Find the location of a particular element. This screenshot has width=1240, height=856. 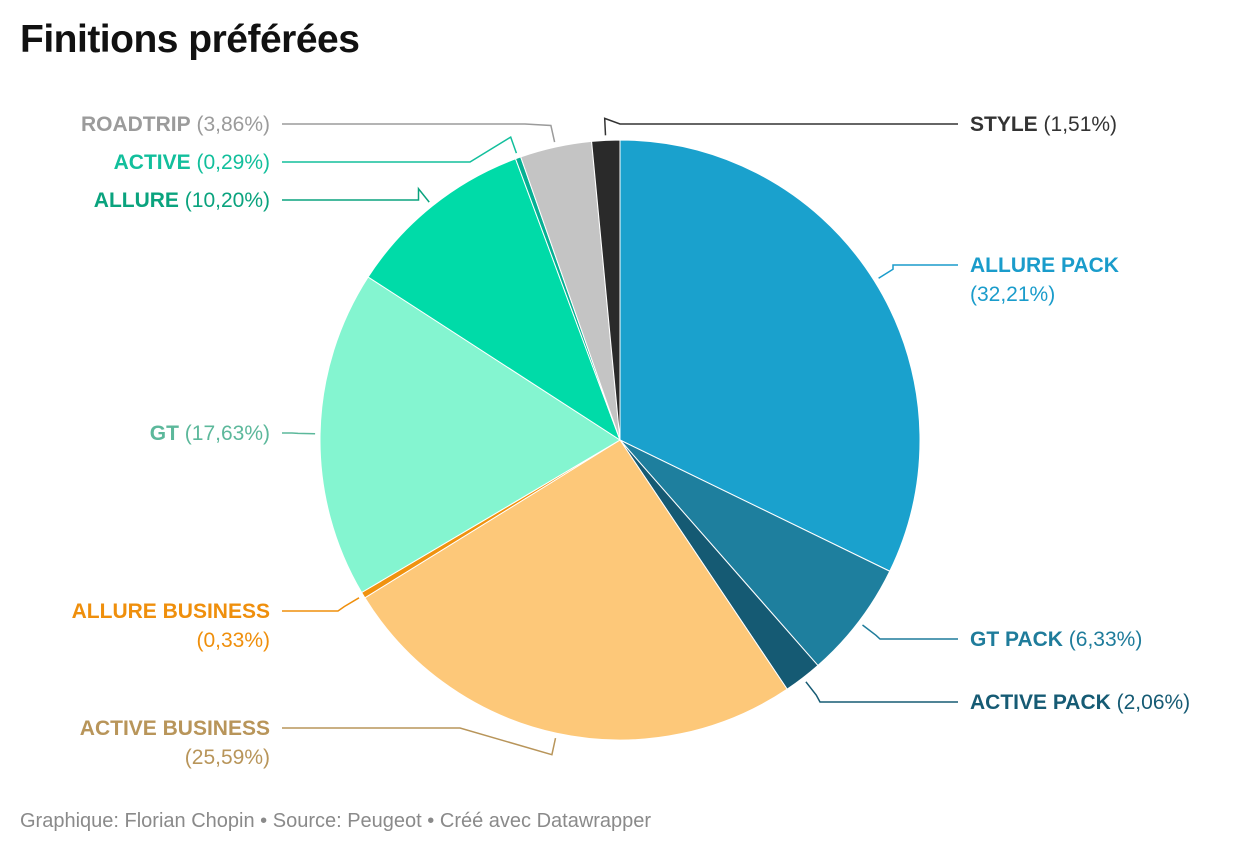

pie-slice-gt-pack is located at coordinates (755, 552).